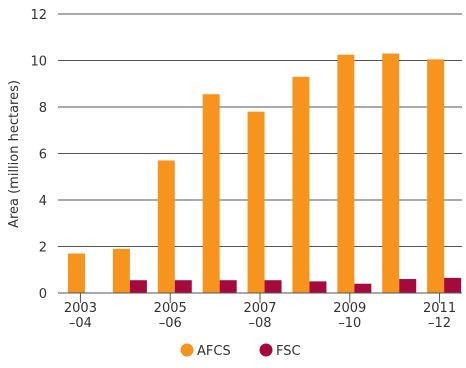  Describe the element at coordinates (170, 308) in the screenshot. I see `x-tick-label: 2005` at that location.